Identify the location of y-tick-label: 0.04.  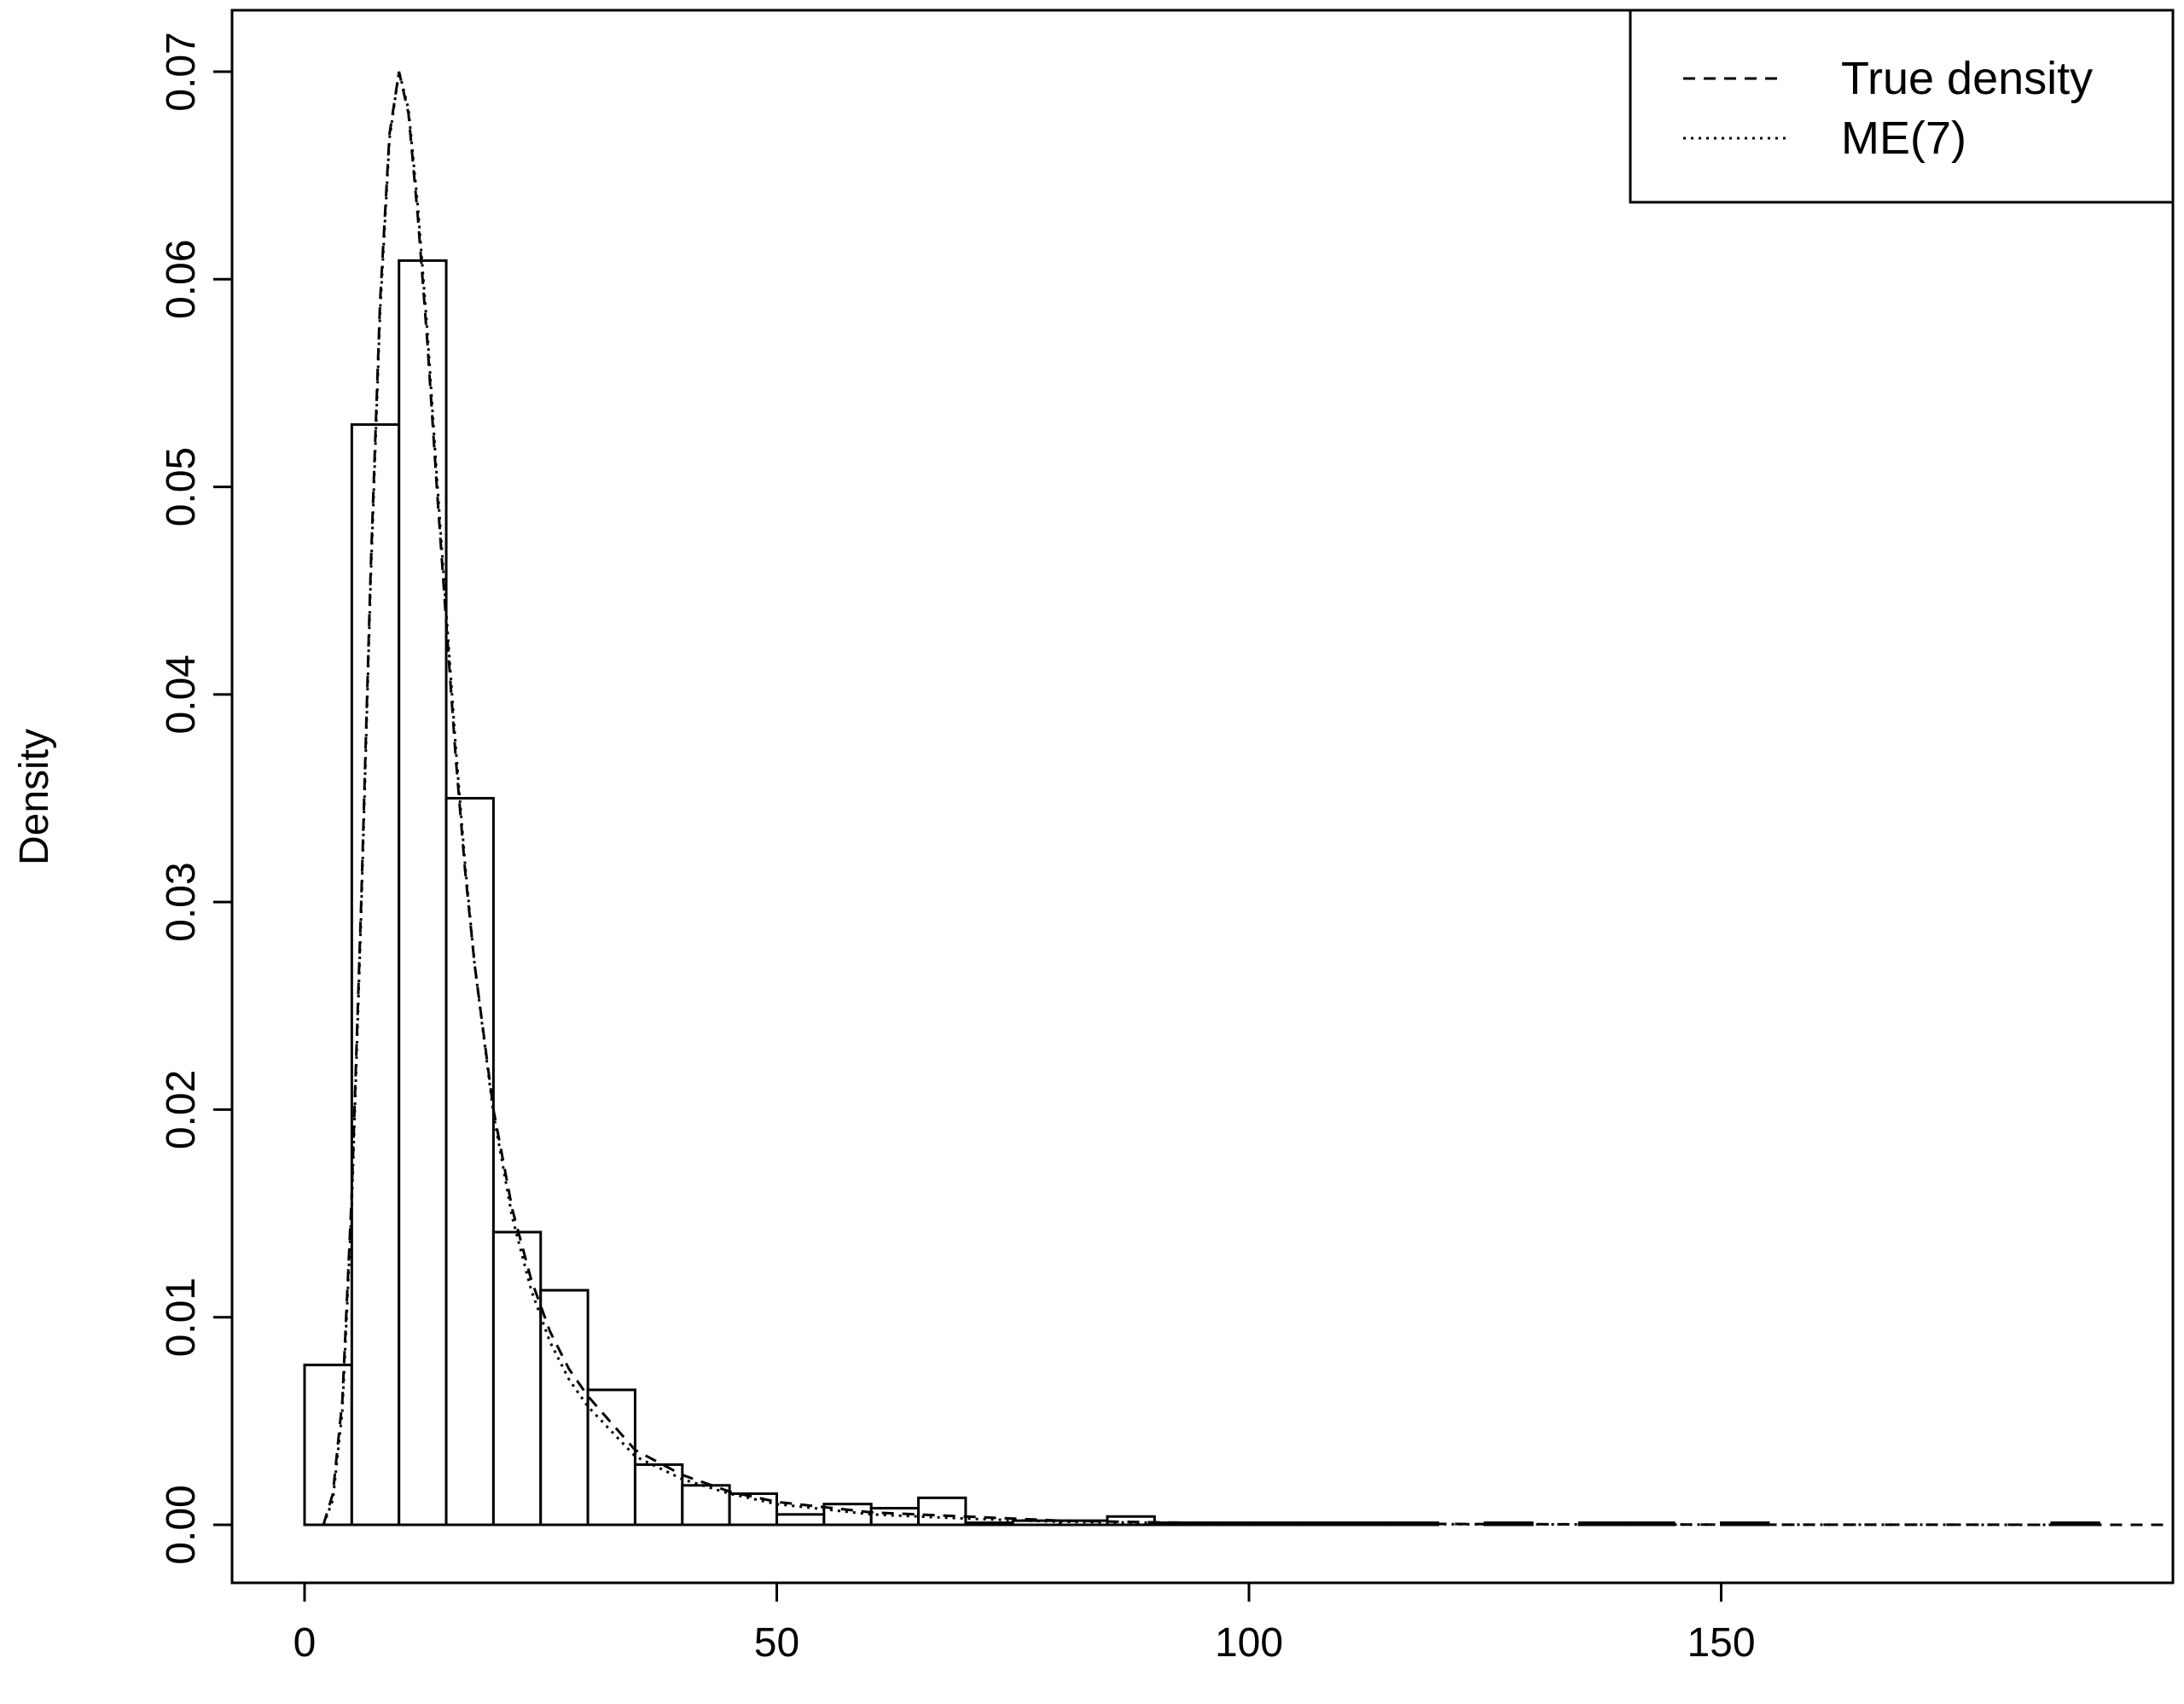
(182, 694).